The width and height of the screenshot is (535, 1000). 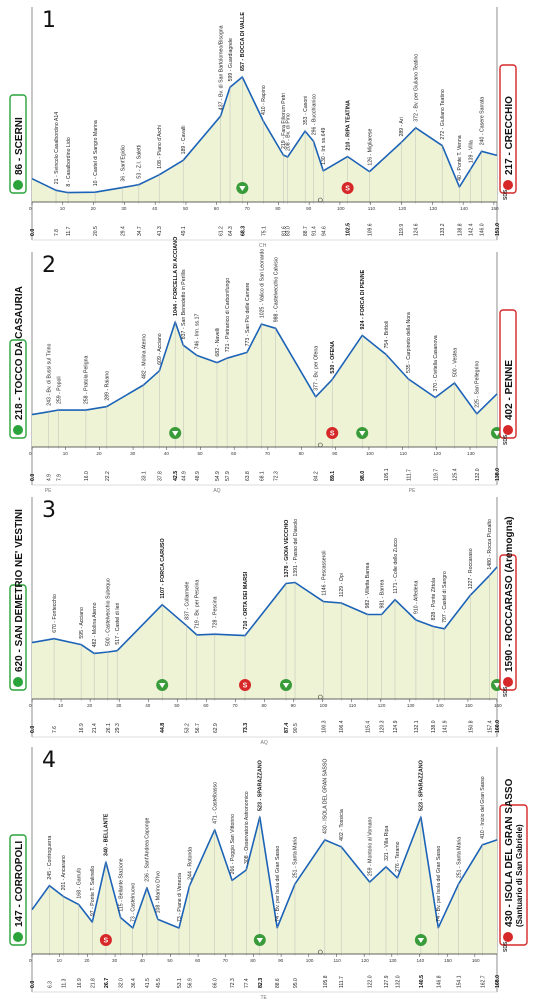 I want to click on distance-label: 41.3, so click(x=160, y=231).